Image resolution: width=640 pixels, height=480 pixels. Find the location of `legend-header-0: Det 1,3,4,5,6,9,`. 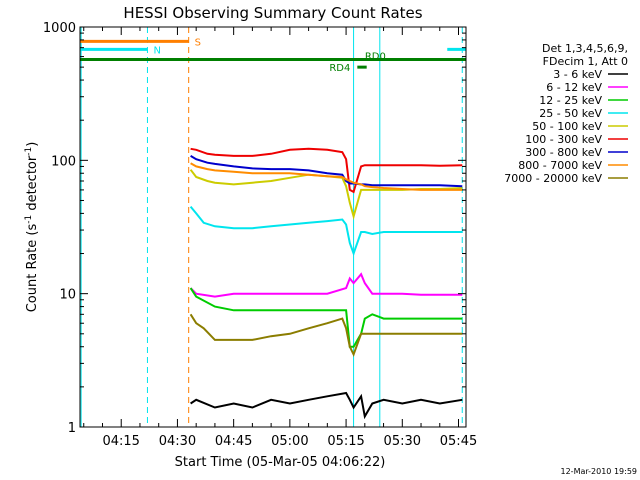

legend-header-0: Det 1,3,4,5,6,9, is located at coordinates (585, 48).